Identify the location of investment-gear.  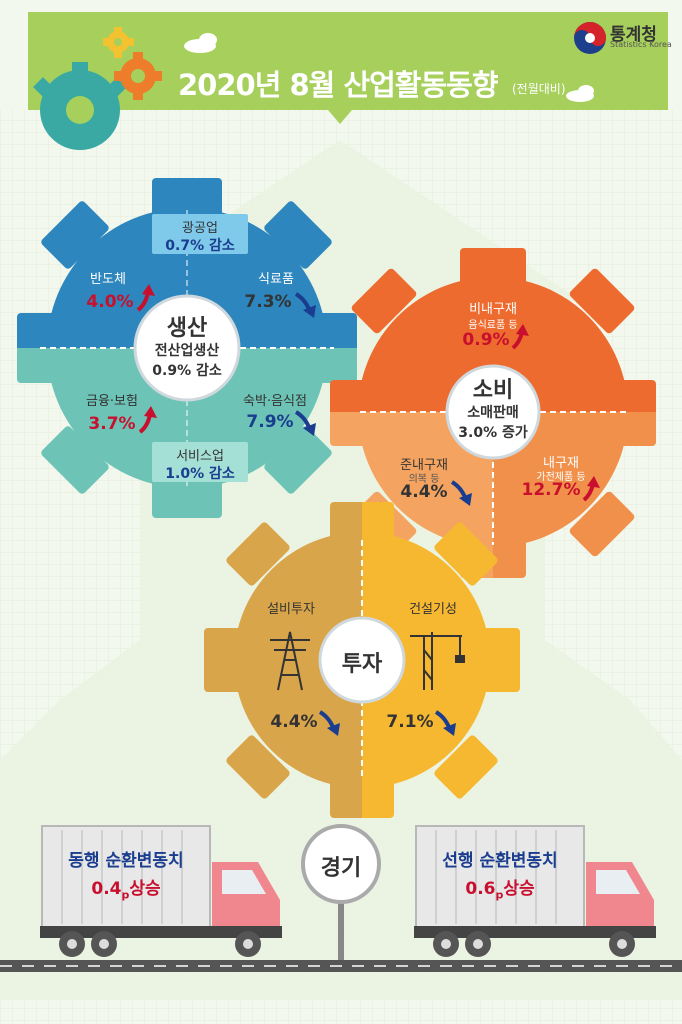
(362, 660).